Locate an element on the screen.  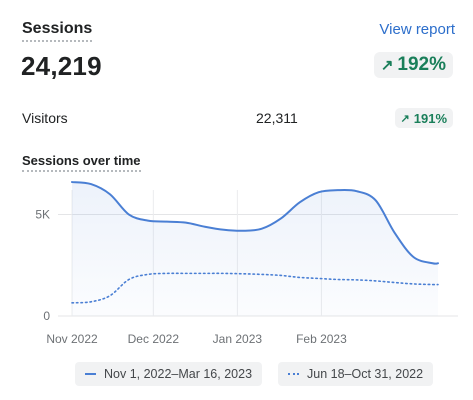
x-tick-label: Feb 2023 is located at coordinates (321, 339).